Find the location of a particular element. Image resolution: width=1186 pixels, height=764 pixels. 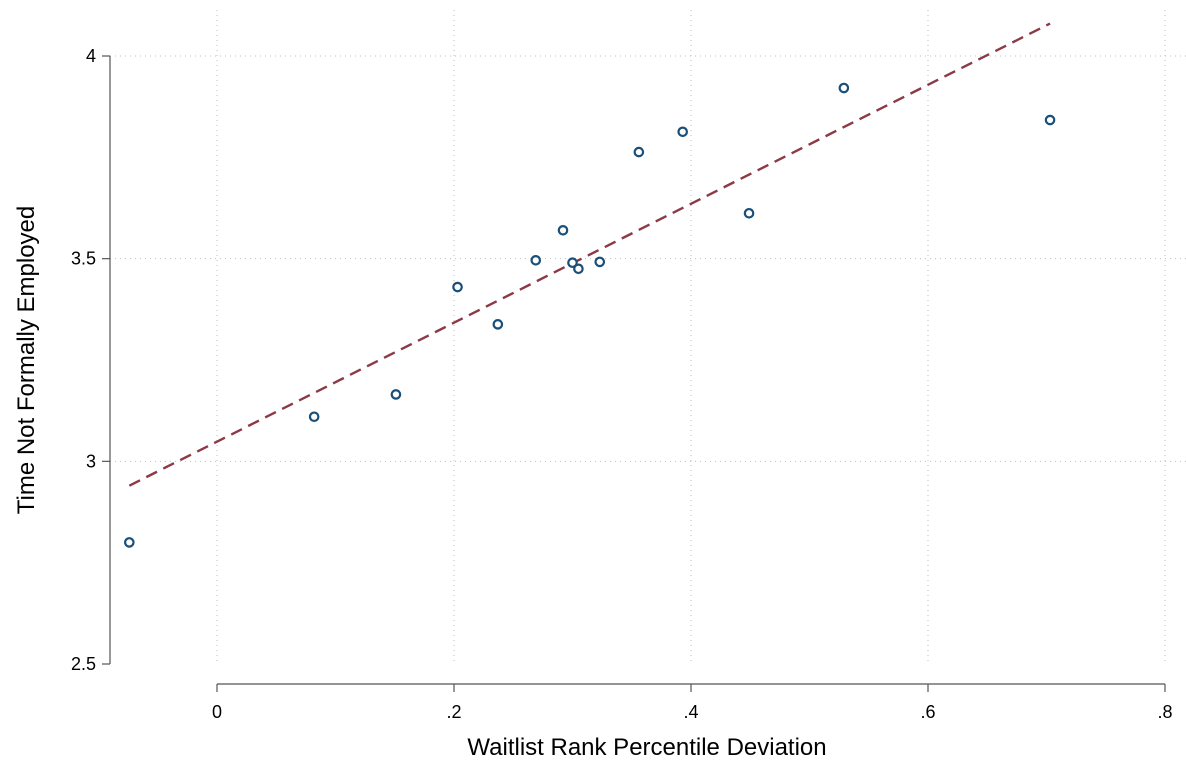

y-tick-label: 2.5 is located at coordinates (83, 664).